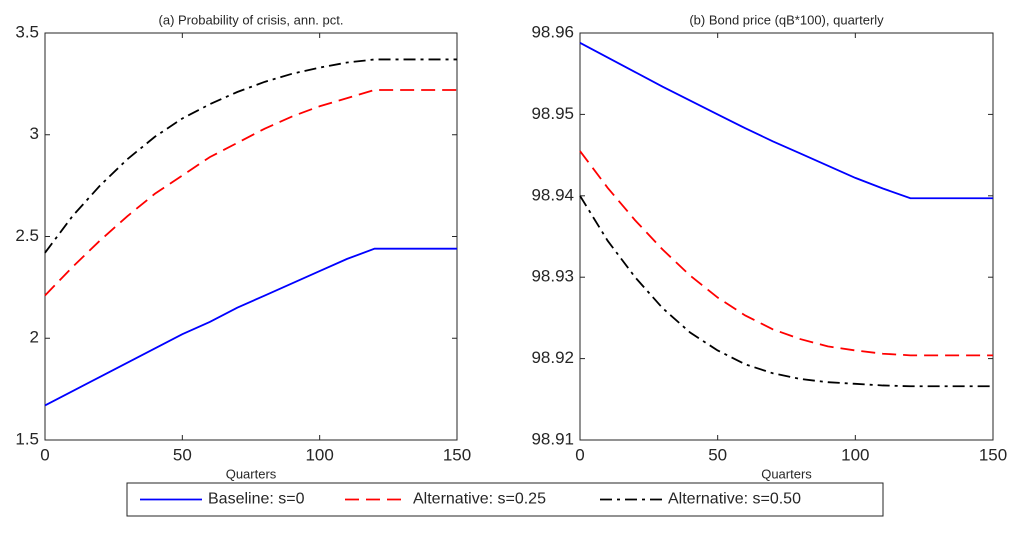  I want to click on legend-label: Alternative: s=0.50, so click(734, 499).